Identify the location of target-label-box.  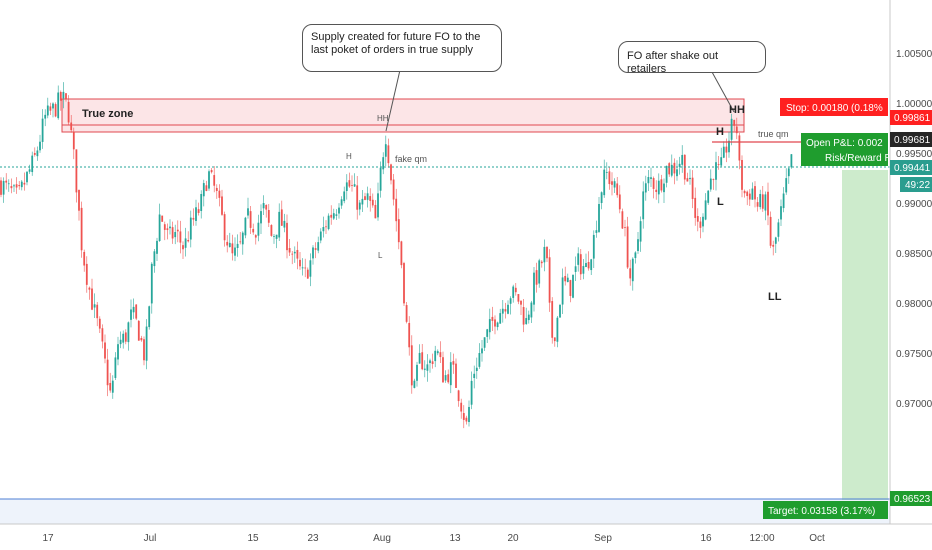
(825, 510).